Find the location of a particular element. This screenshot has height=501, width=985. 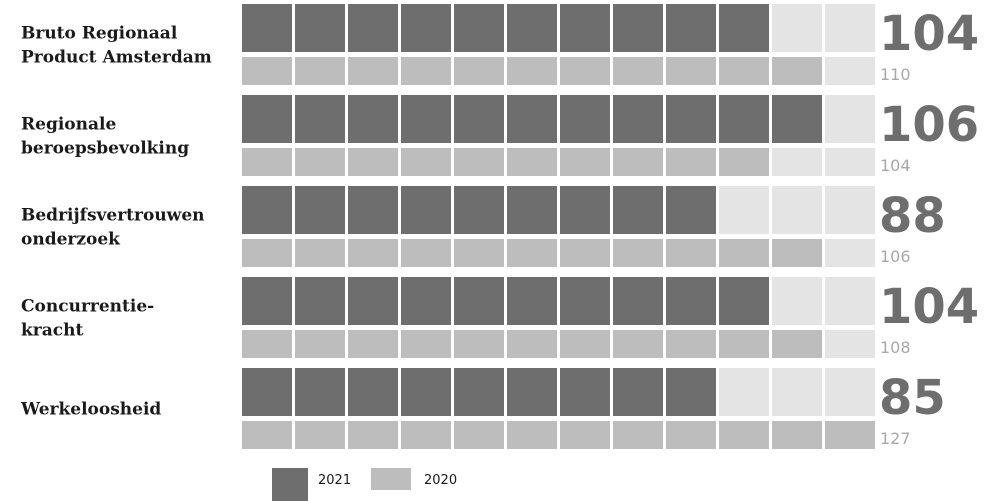

data-label-2020: 106 is located at coordinates (895, 256).